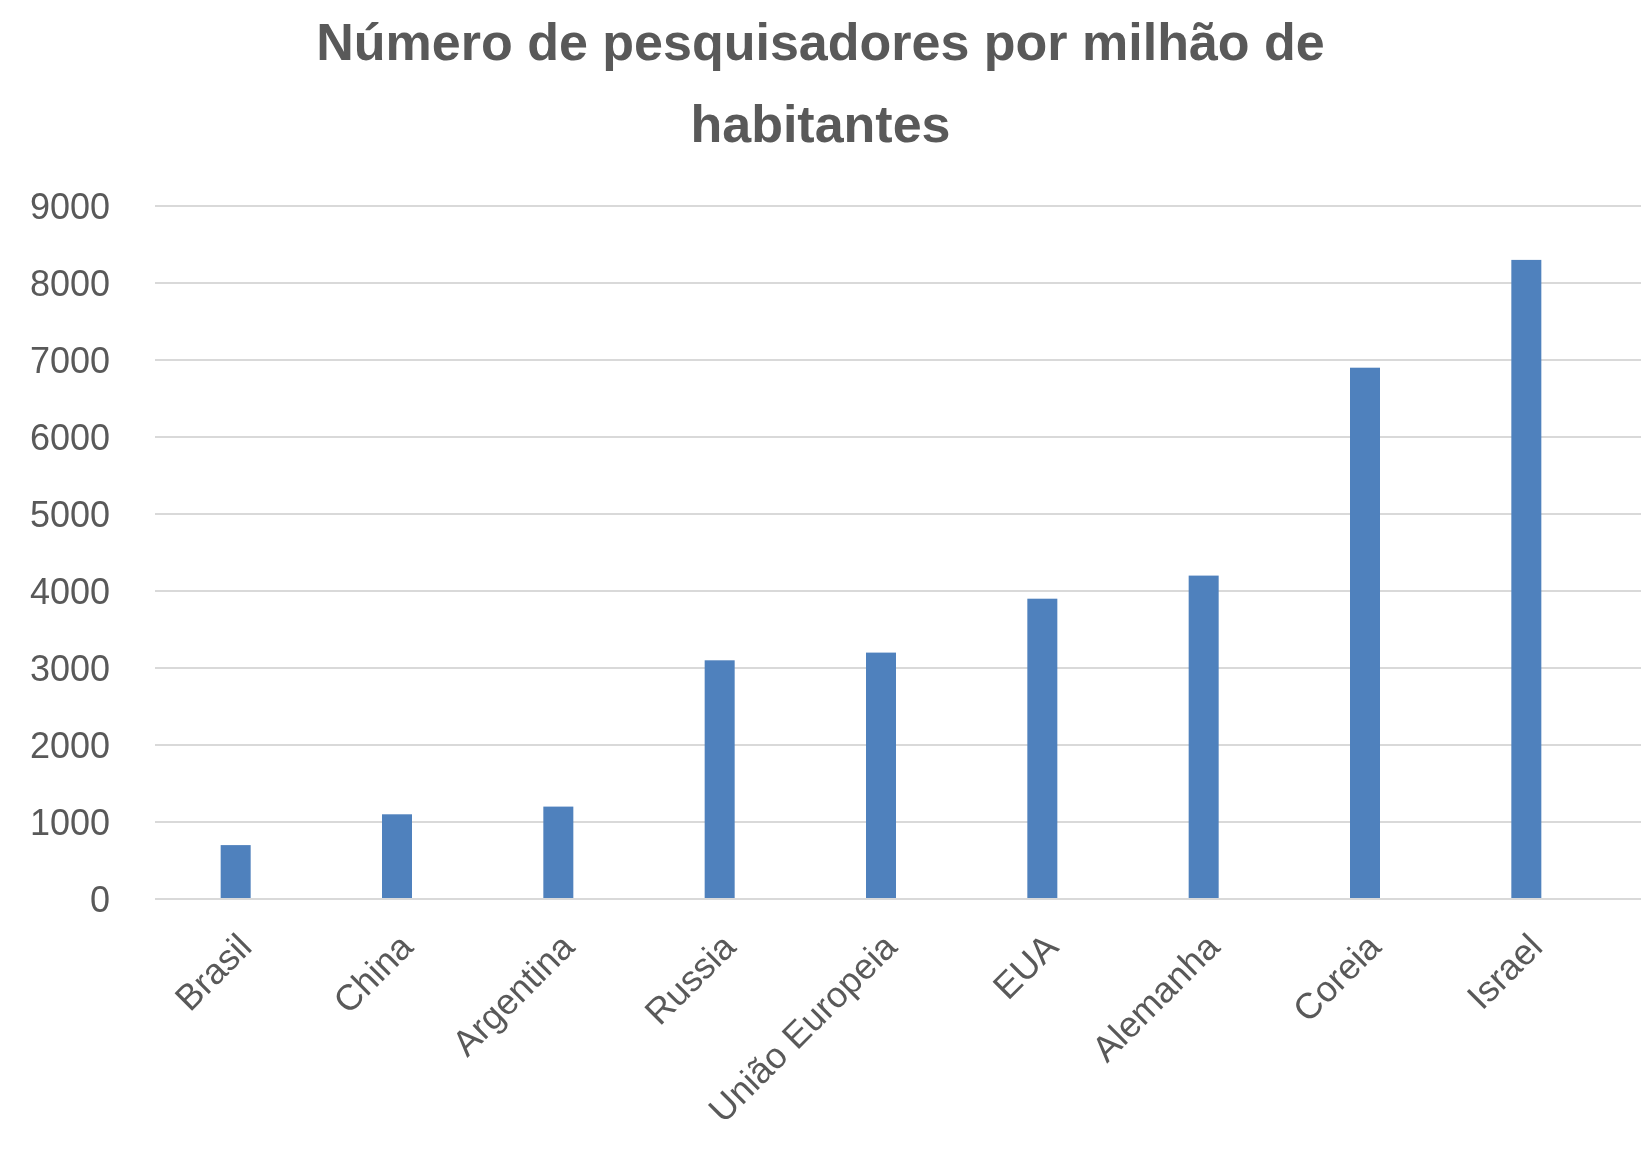  I want to click on y-tick-label: 8000, so click(69, 283).